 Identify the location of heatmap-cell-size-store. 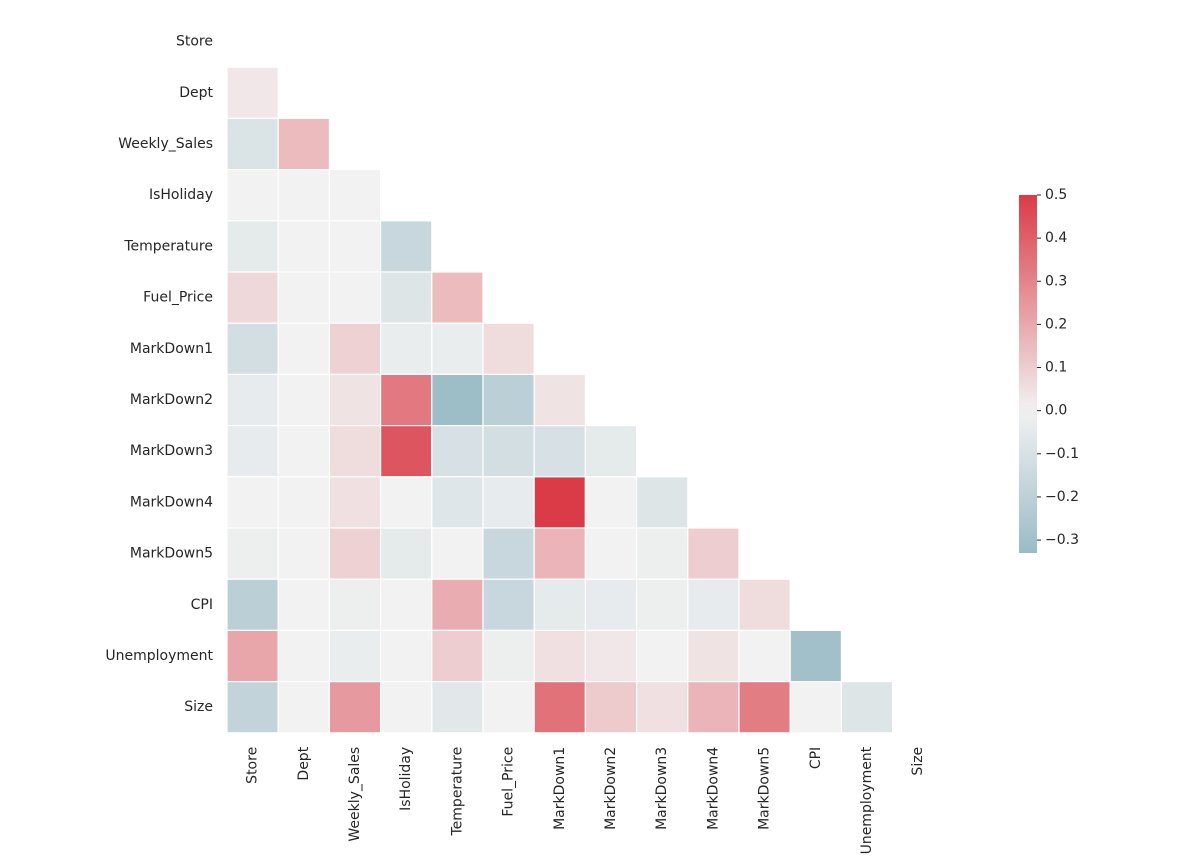
(252, 707).